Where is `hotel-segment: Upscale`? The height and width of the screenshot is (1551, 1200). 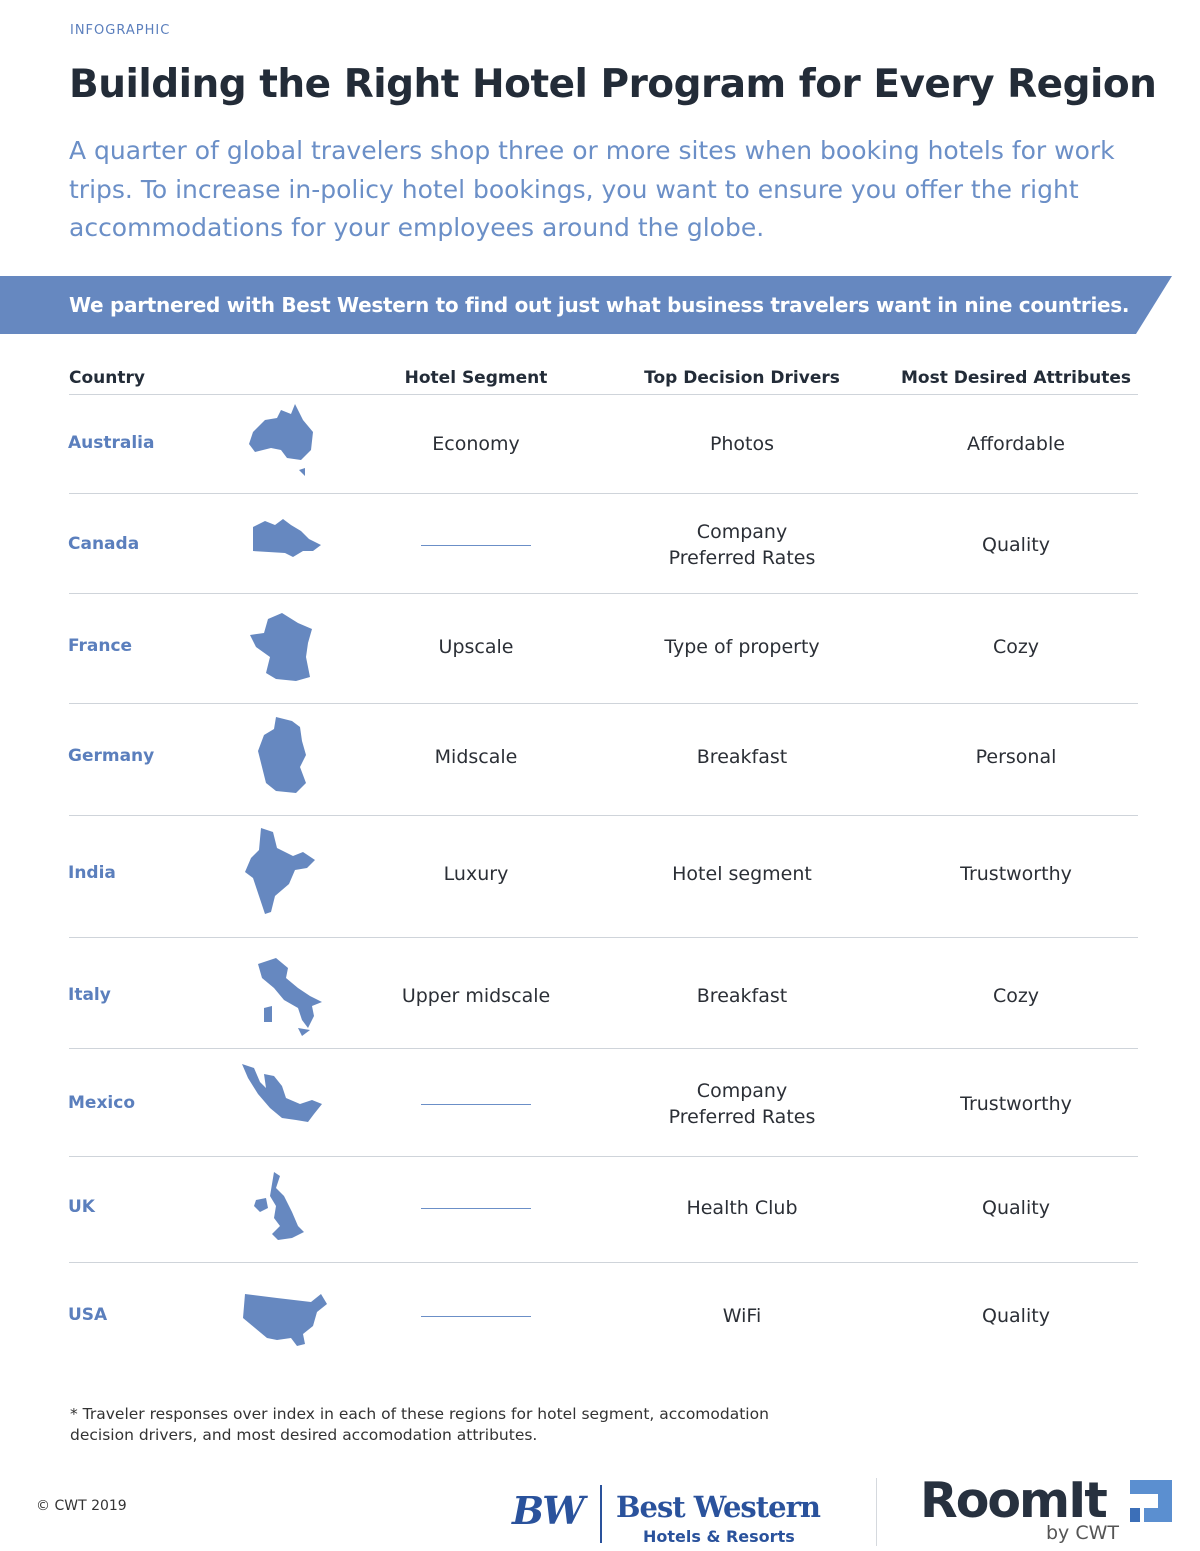 hotel-segment: Upscale is located at coordinates (476, 647).